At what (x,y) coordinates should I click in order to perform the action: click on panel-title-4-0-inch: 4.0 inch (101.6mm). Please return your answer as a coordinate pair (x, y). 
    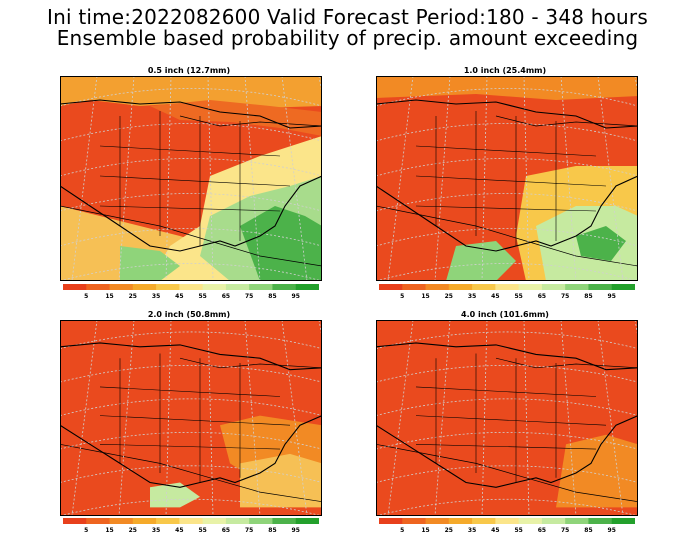
    Looking at the image, I should click on (505, 314).